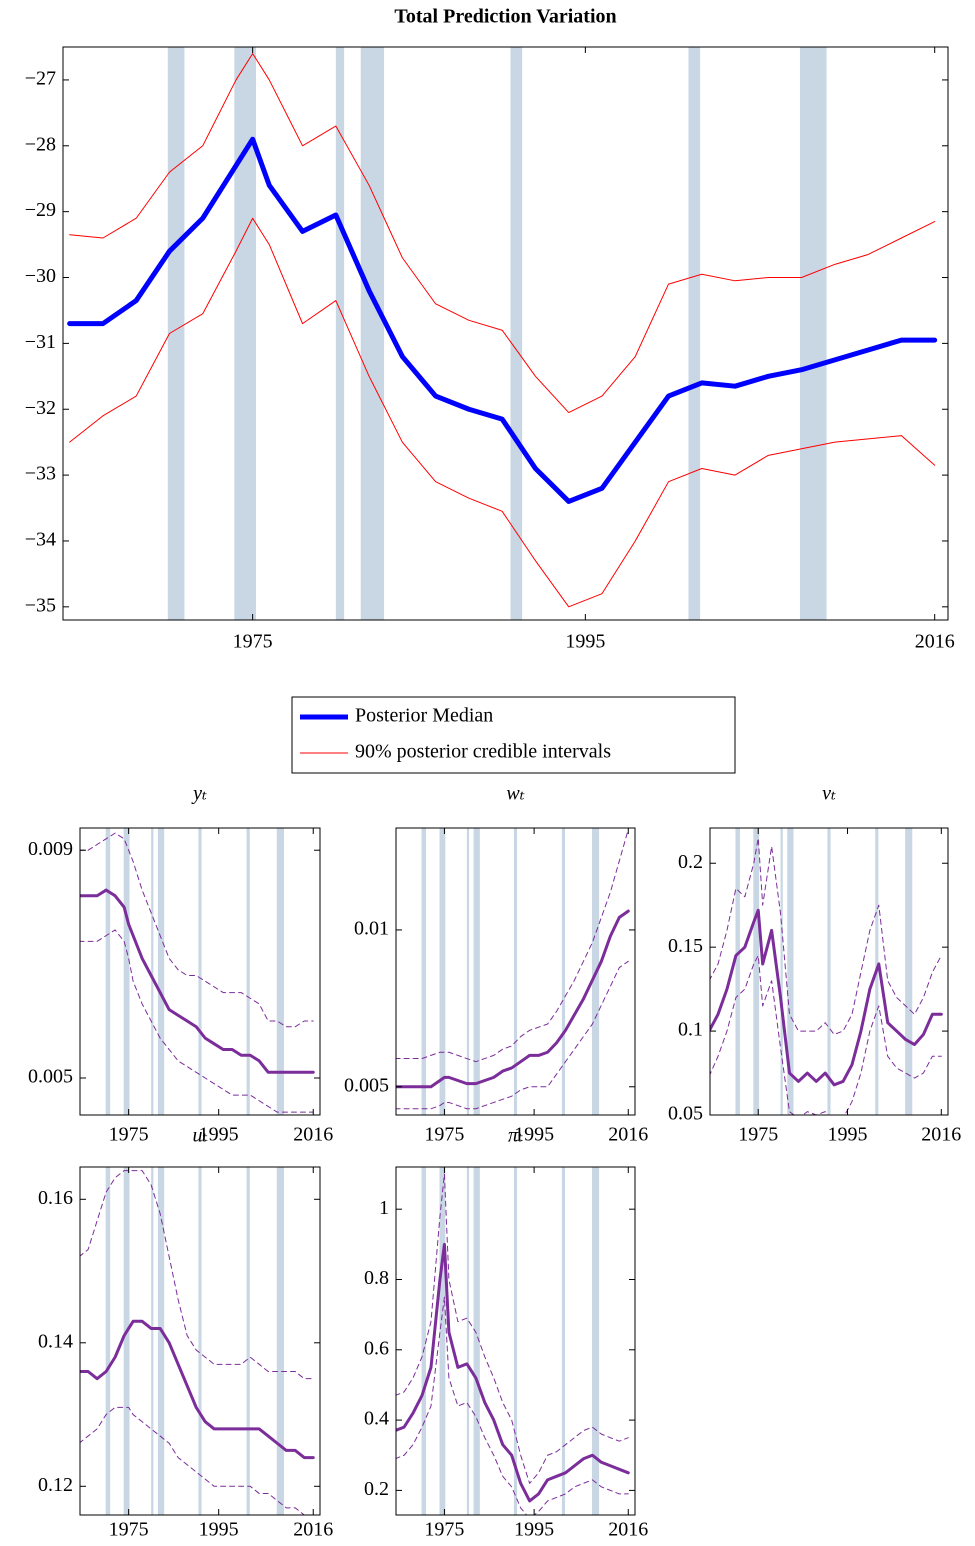 The height and width of the screenshot is (1546, 975). I want to click on y-tick-label: −29, so click(40, 210).